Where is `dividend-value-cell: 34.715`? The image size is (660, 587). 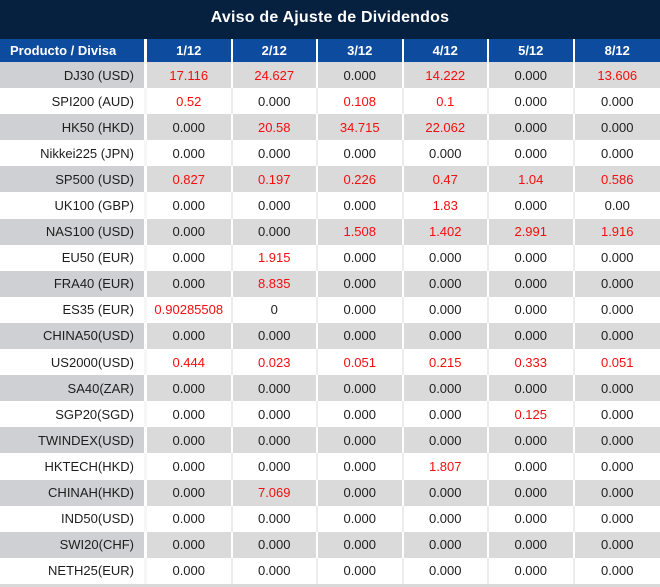 dividend-value-cell: 34.715 is located at coordinates (361, 127).